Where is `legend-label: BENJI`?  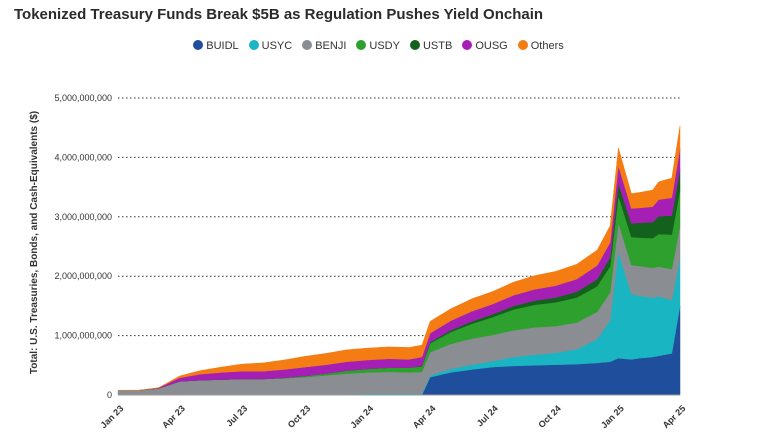
legend-label: BENJI is located at coordinates (331, 46).